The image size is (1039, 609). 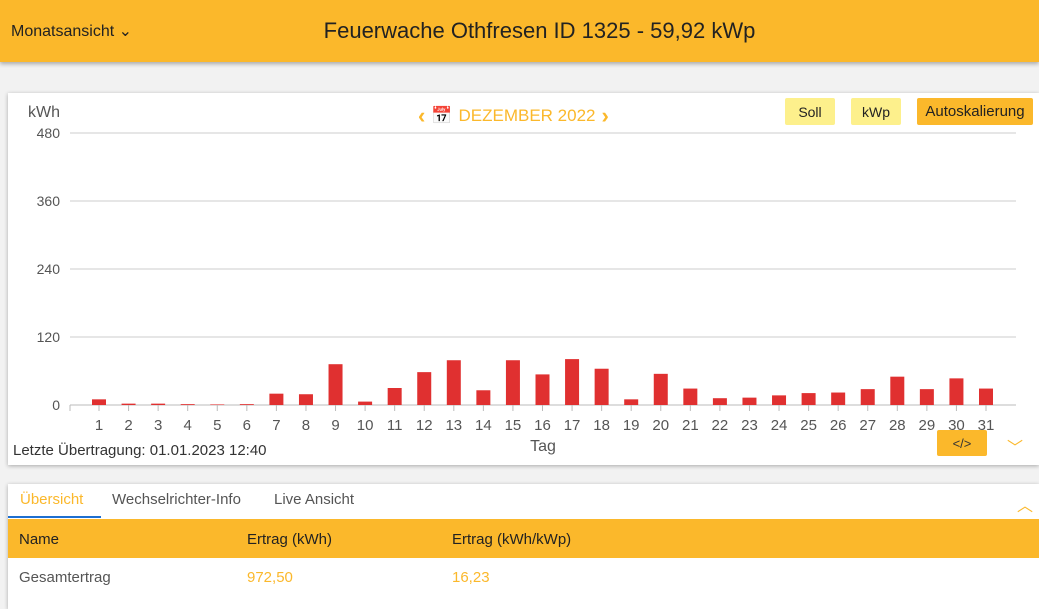 I want to click on active-tab-indicator, so click(x=54, y=517).